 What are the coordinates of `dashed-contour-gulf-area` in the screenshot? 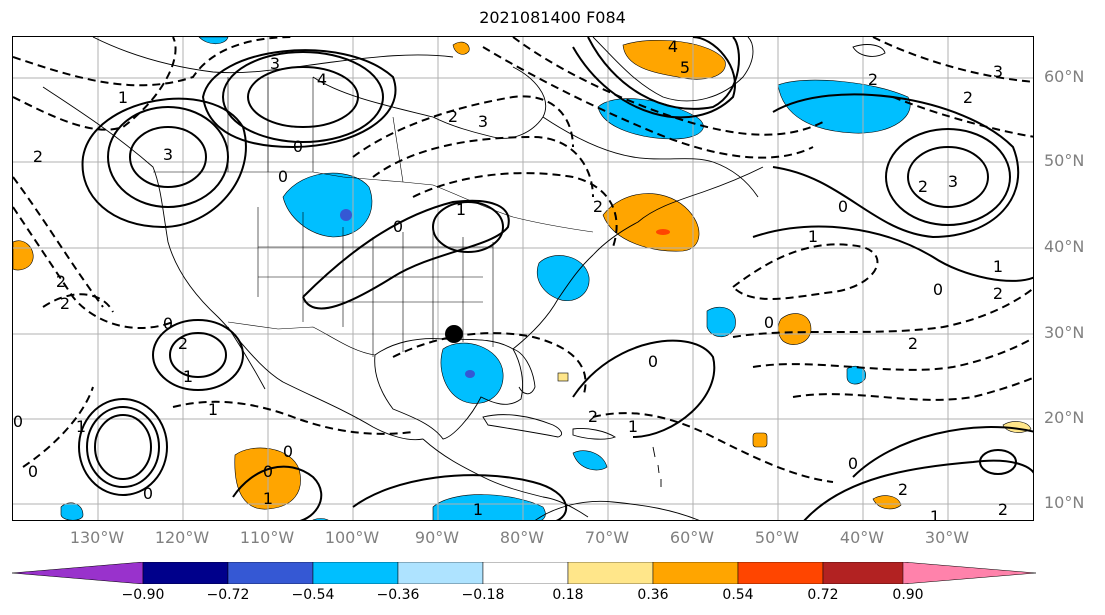 It's located at (489, 365).